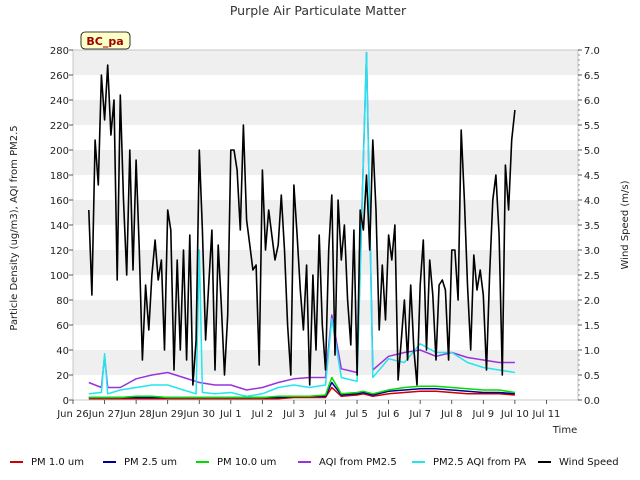 The height and width of the screenshot is (480, 640). What do you see at coordinates (62, 301) in the screenshot?
I see `y-tick-label: 80` at bounding box center [62, 301].